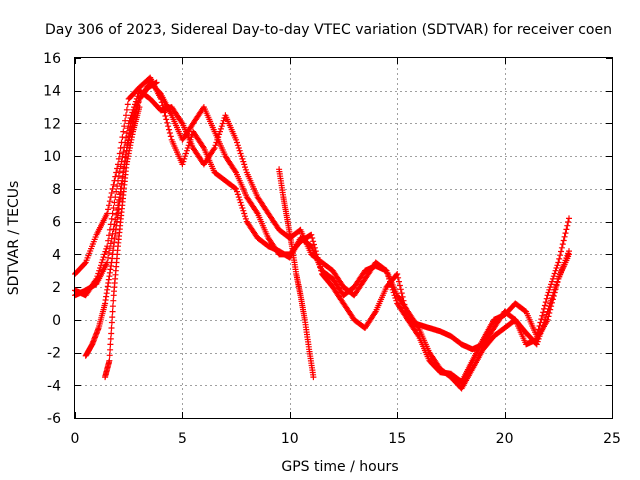  I want to click on y-tick-label: -4, so click(54, 386).